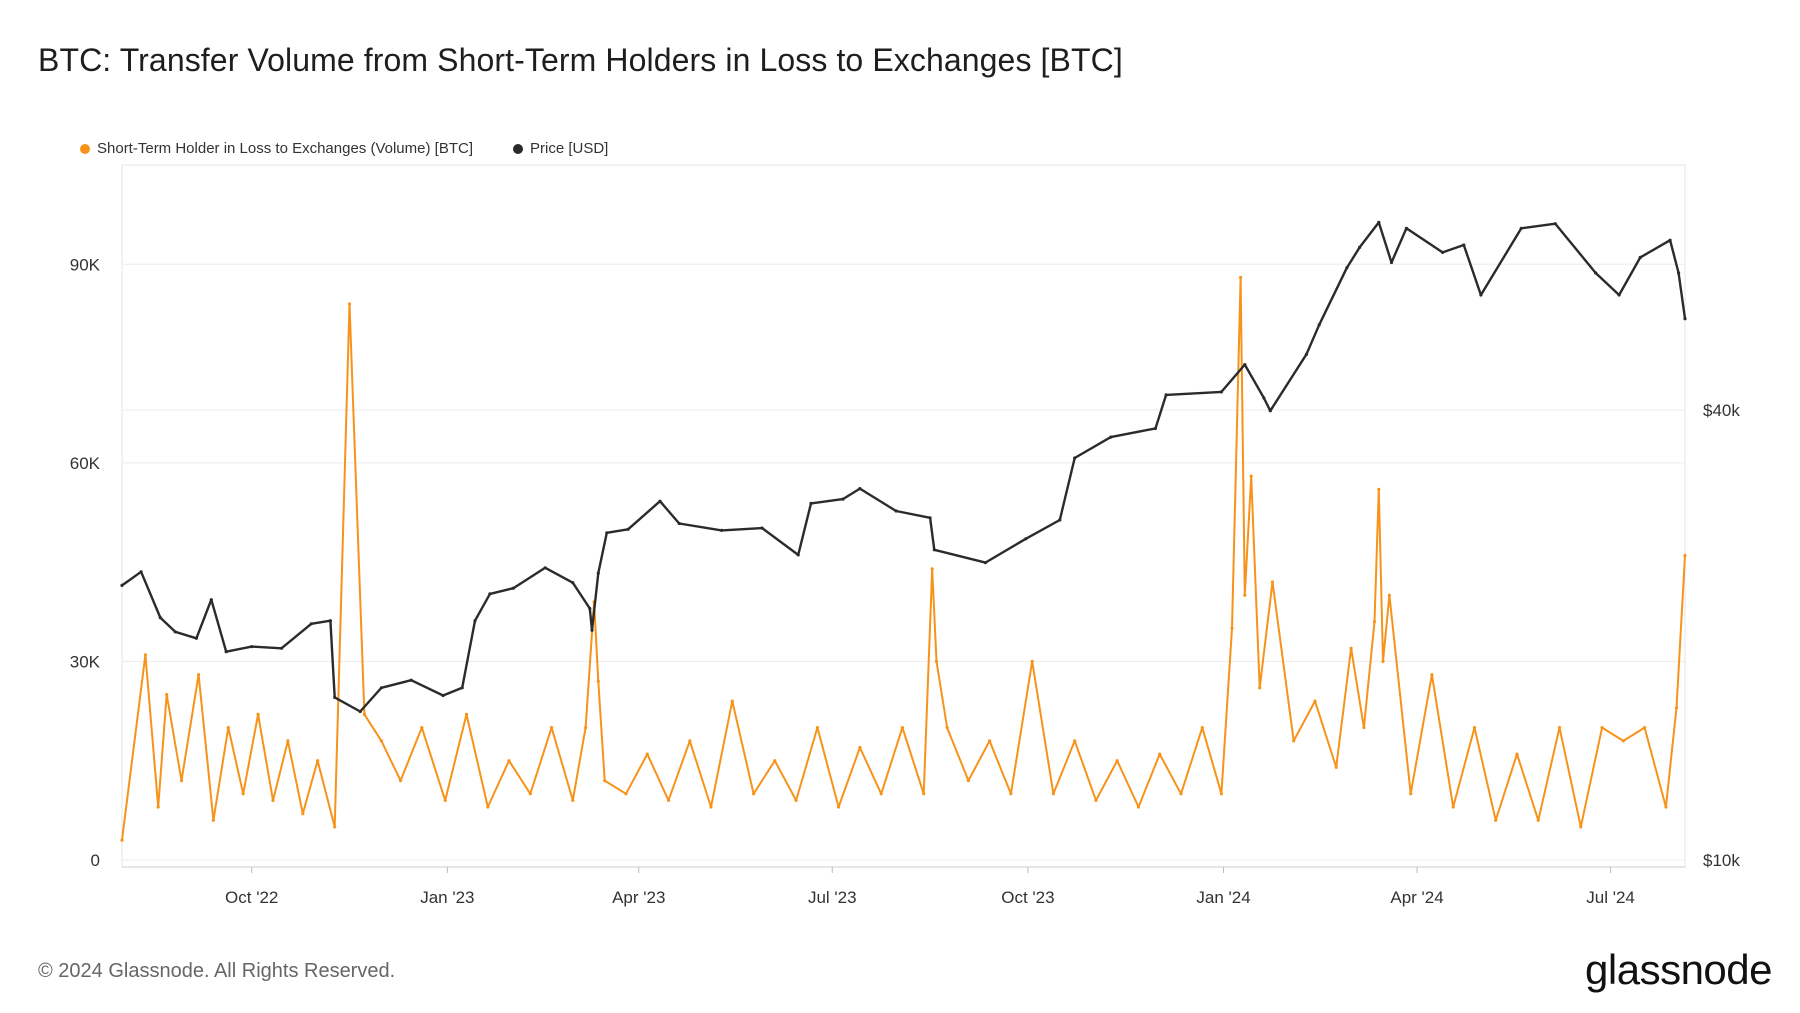 The image size is (1800, 1013). Describe the element at coordinates (217, 971) in the screenshot. I see `footer-copyright: © 2024 Glassnode. All Rights Reserved.` at that location.